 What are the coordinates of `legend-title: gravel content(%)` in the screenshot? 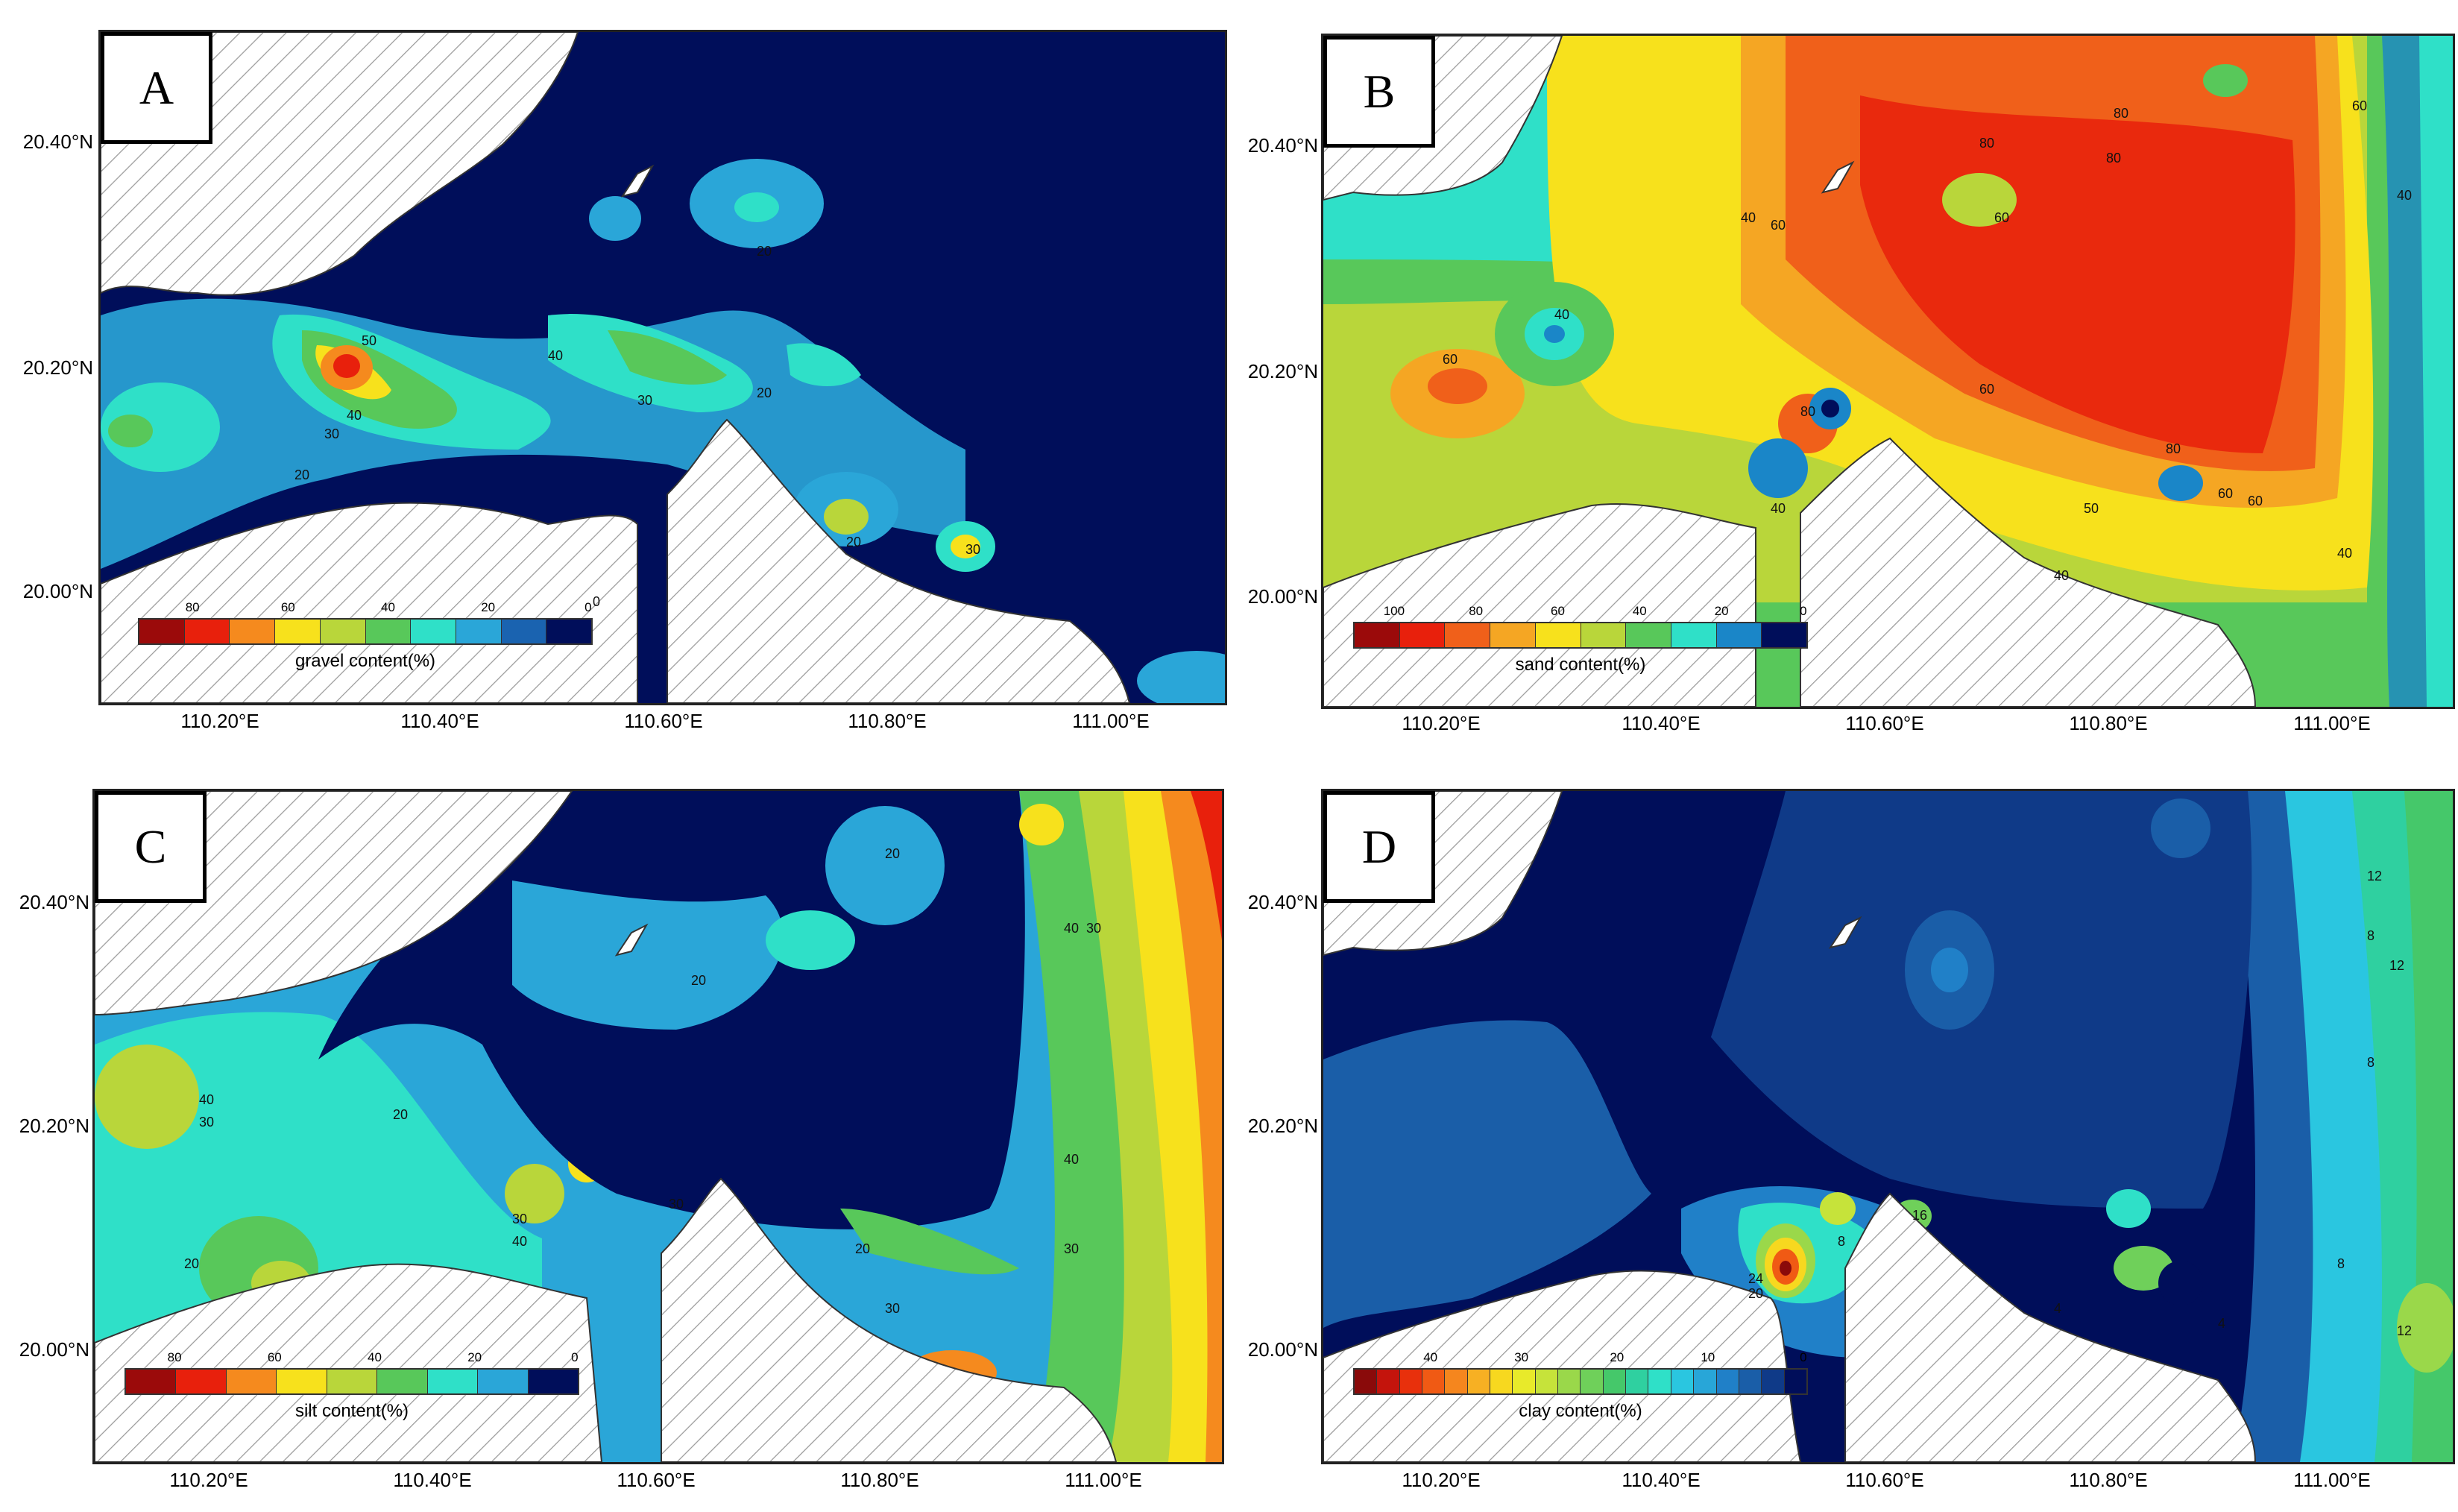 It's located at (365, 661).